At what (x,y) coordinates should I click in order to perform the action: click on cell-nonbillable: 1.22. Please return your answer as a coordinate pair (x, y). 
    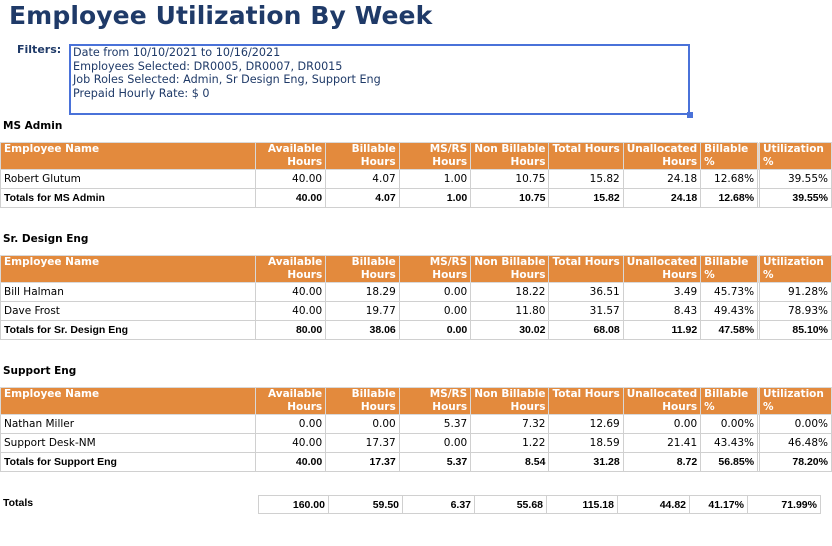
    Looking at the image, I should click on (510, 443).